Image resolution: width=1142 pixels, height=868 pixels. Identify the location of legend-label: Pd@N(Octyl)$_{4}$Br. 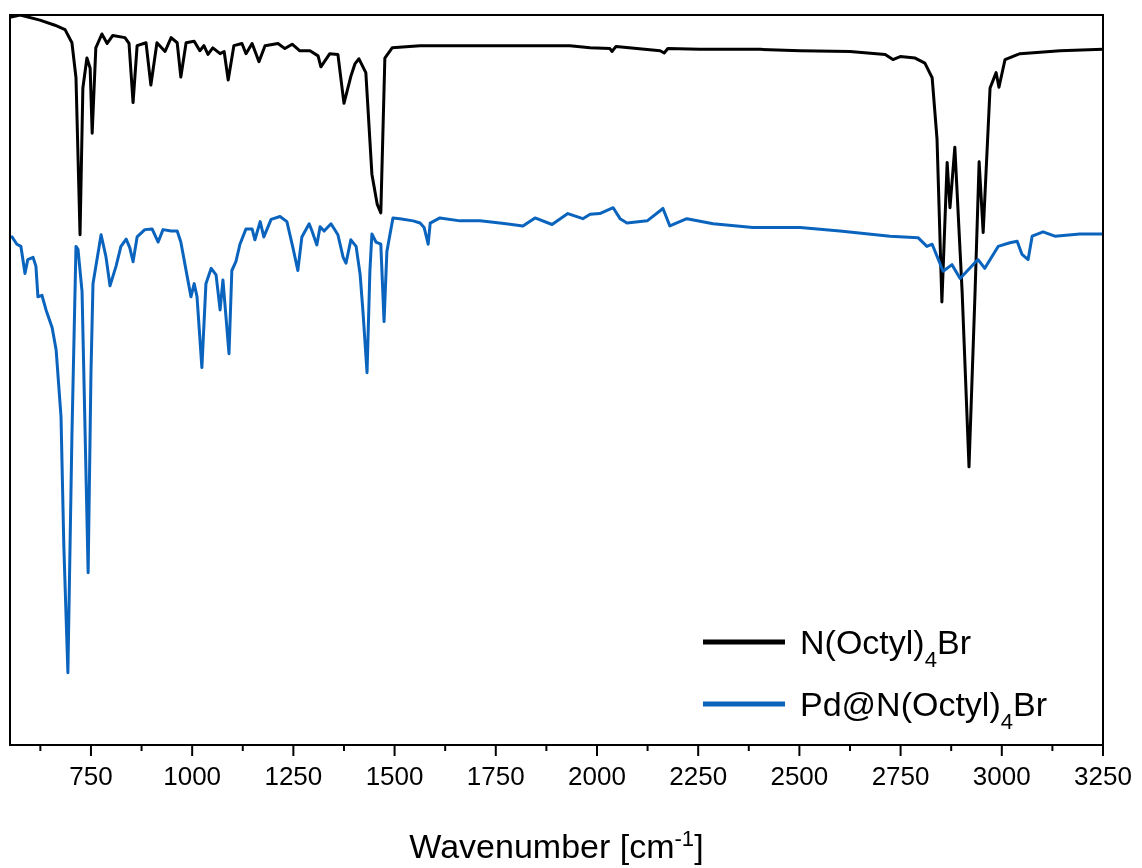
(924, 709).